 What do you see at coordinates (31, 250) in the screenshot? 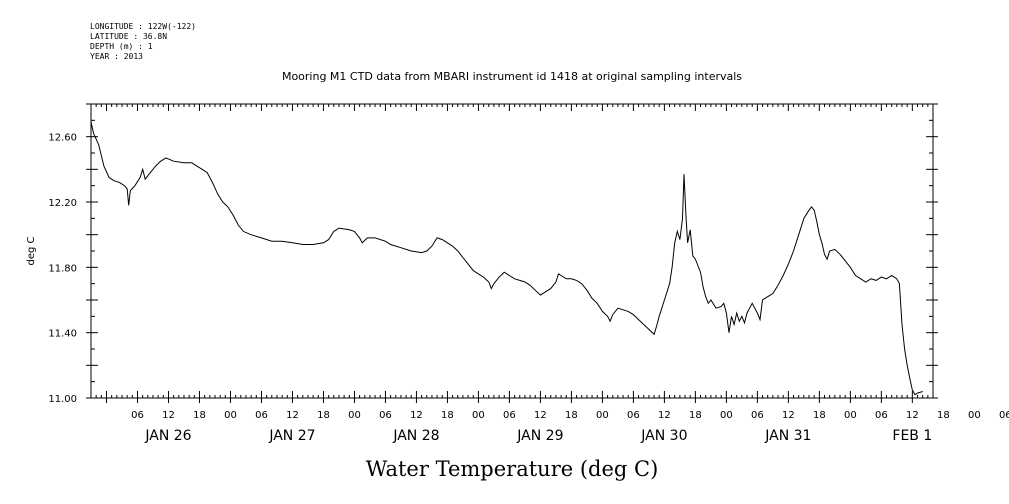
I see `y-axis-label: deg C` at bounding box center [31, 250].